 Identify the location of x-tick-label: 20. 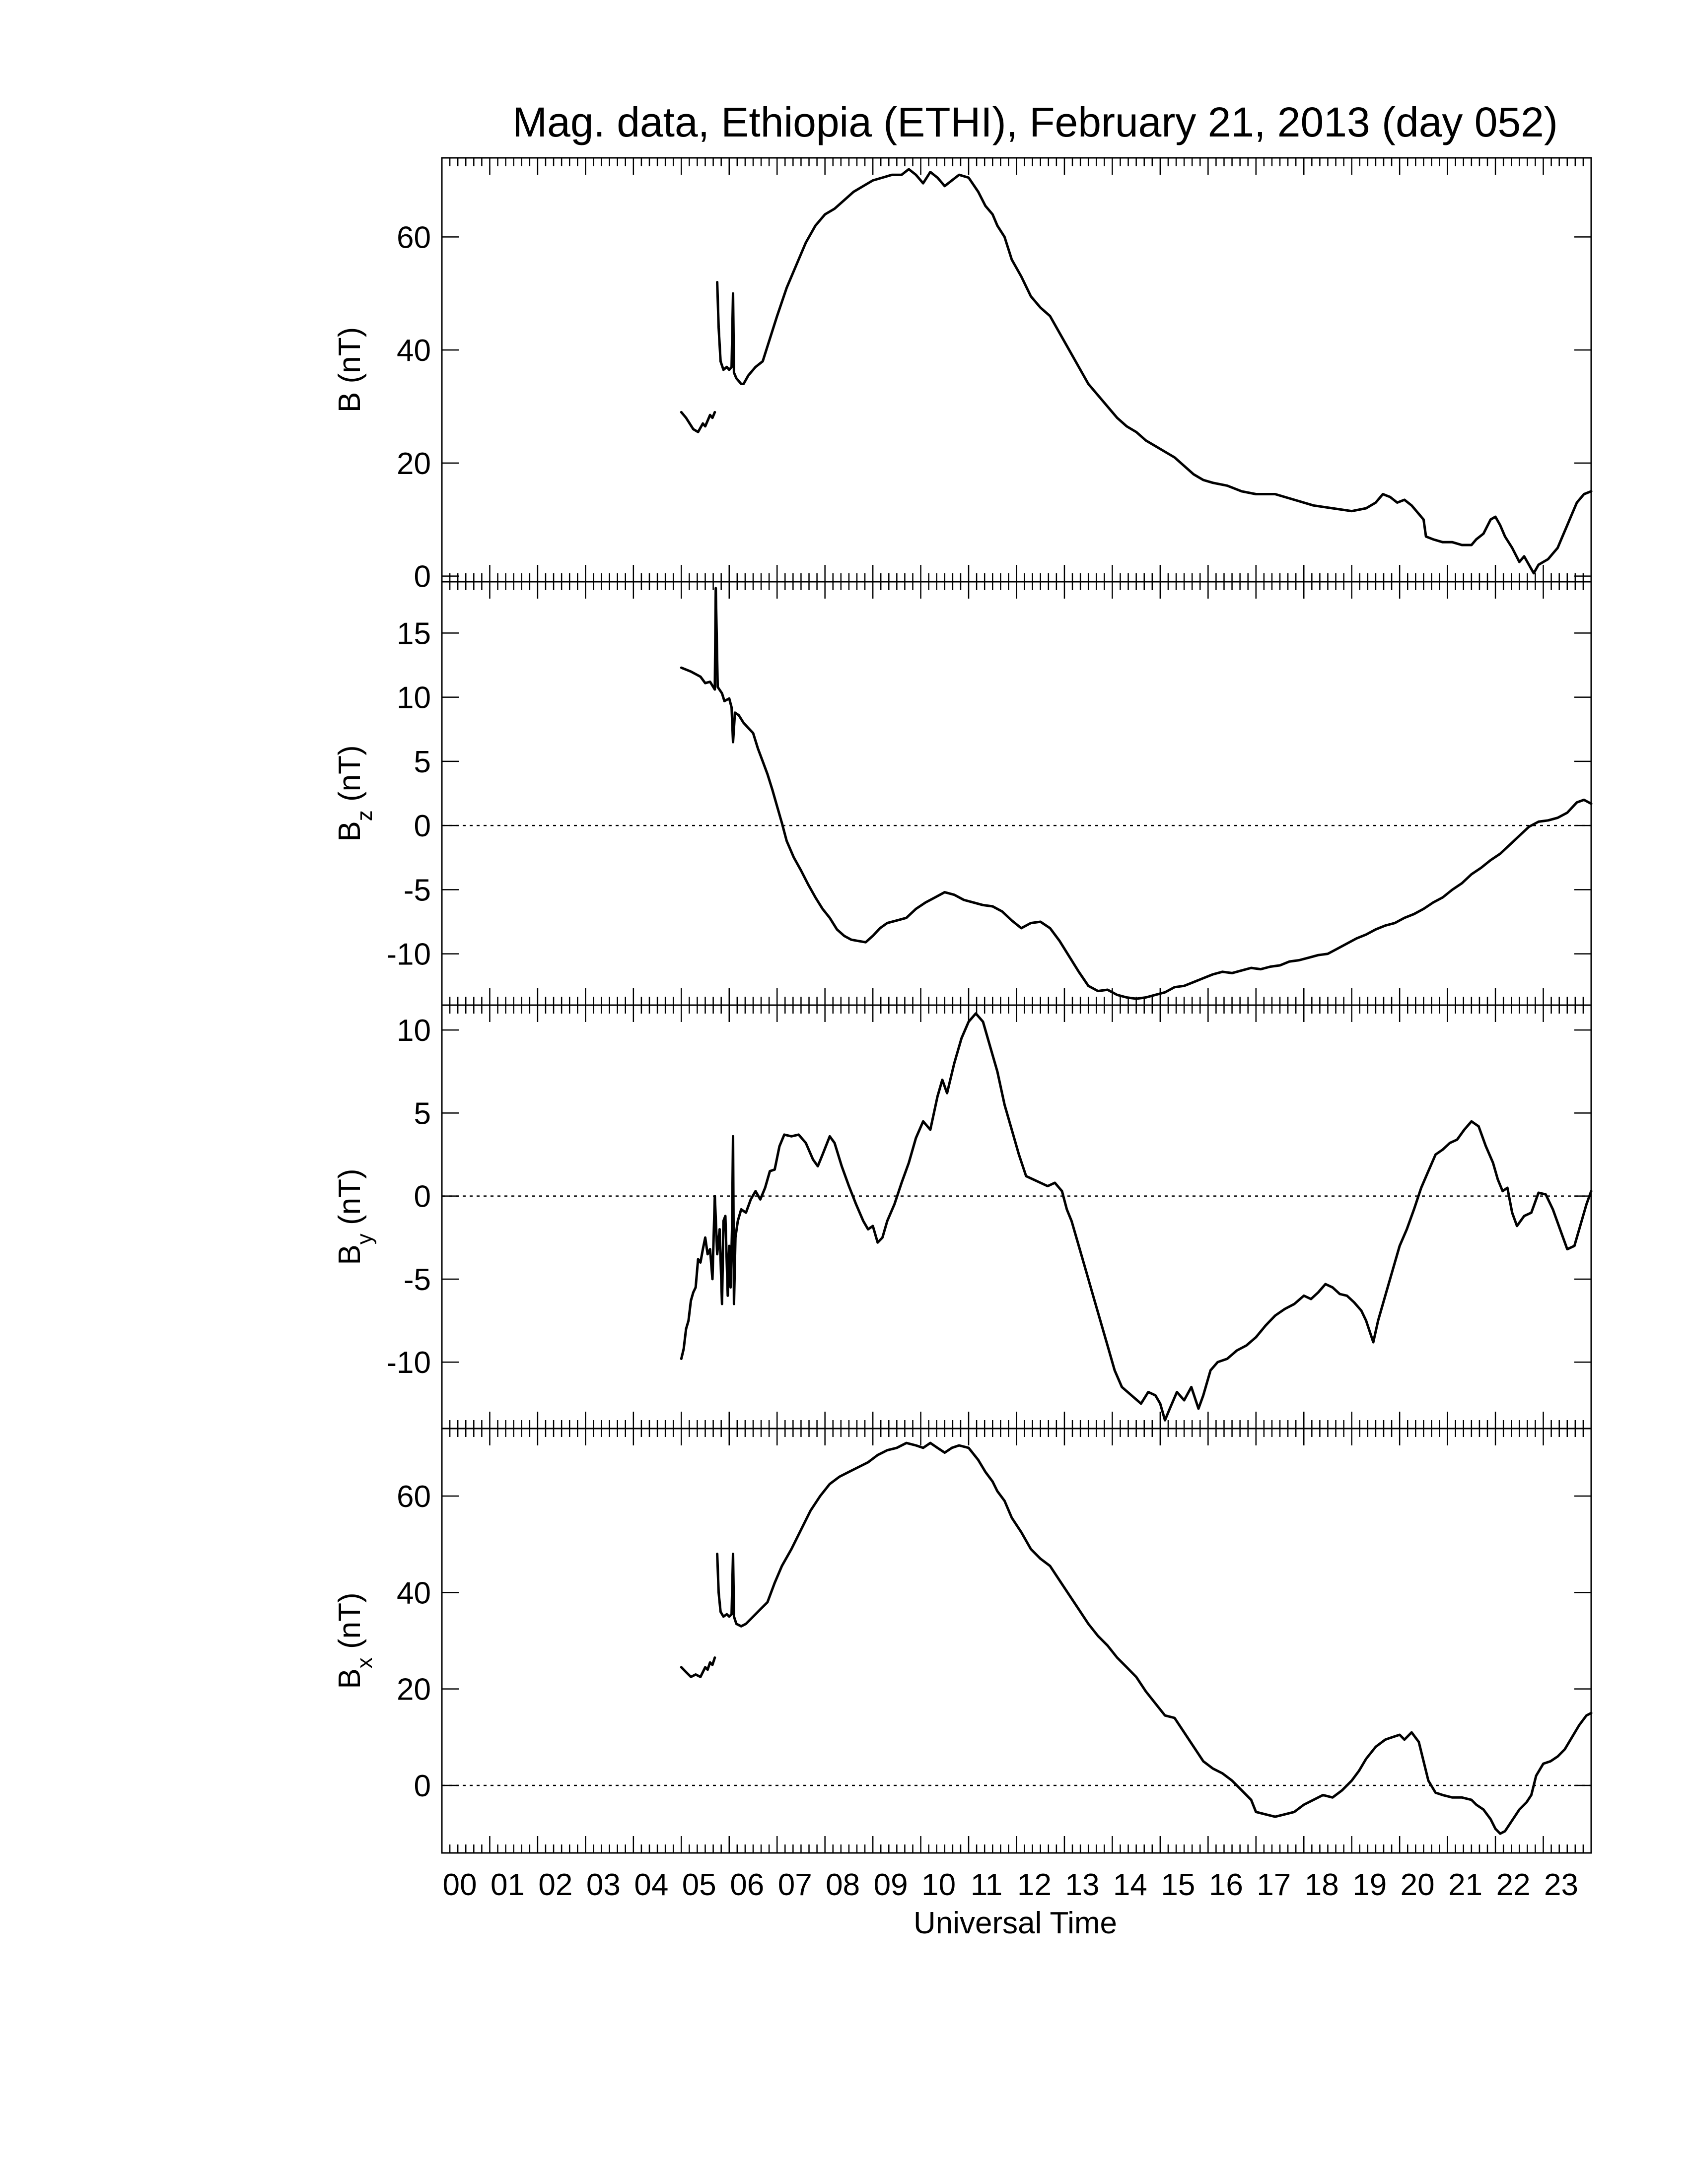
(1418, 1885).